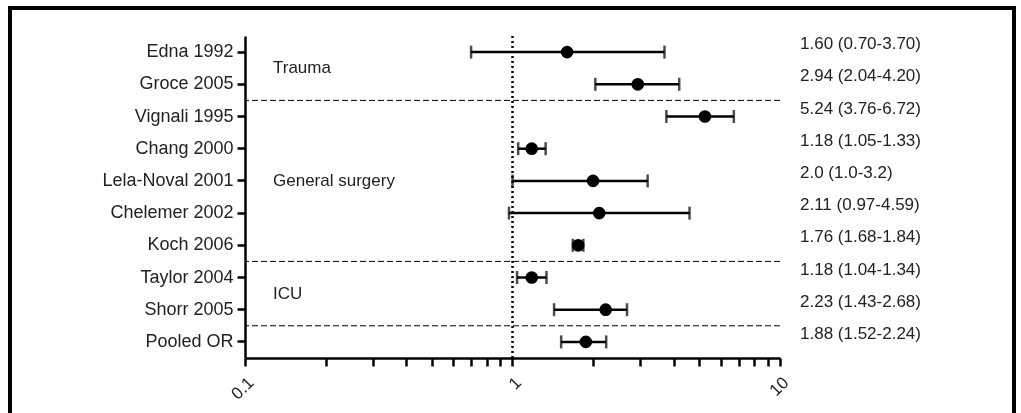 The height and width of the screenshot is (413, 1021). I want to click on text: 1.88 (1.52-2.24), so click(860, 333).